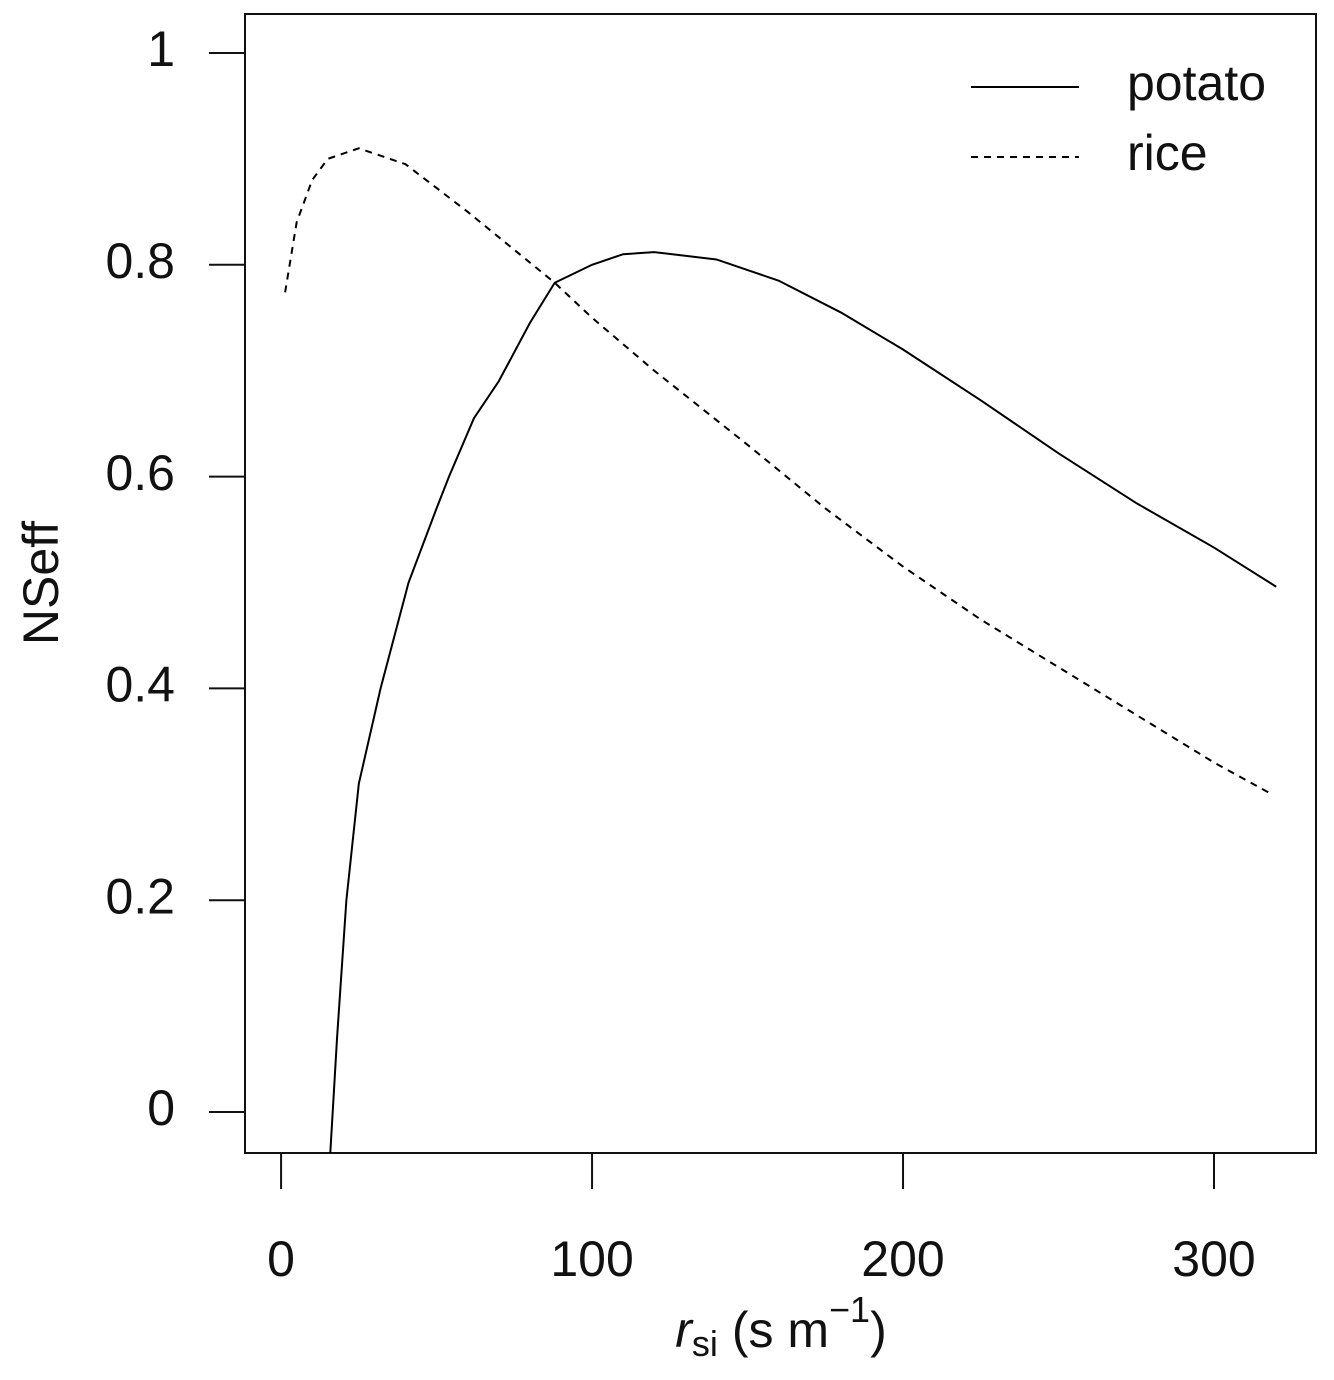 The height and width of the screenshot is (1380, 1334). What do you see at coordinates (902, 1259) in the screenshot?
I see `x-tick-label: 200` at bounding box center [902, 1259].